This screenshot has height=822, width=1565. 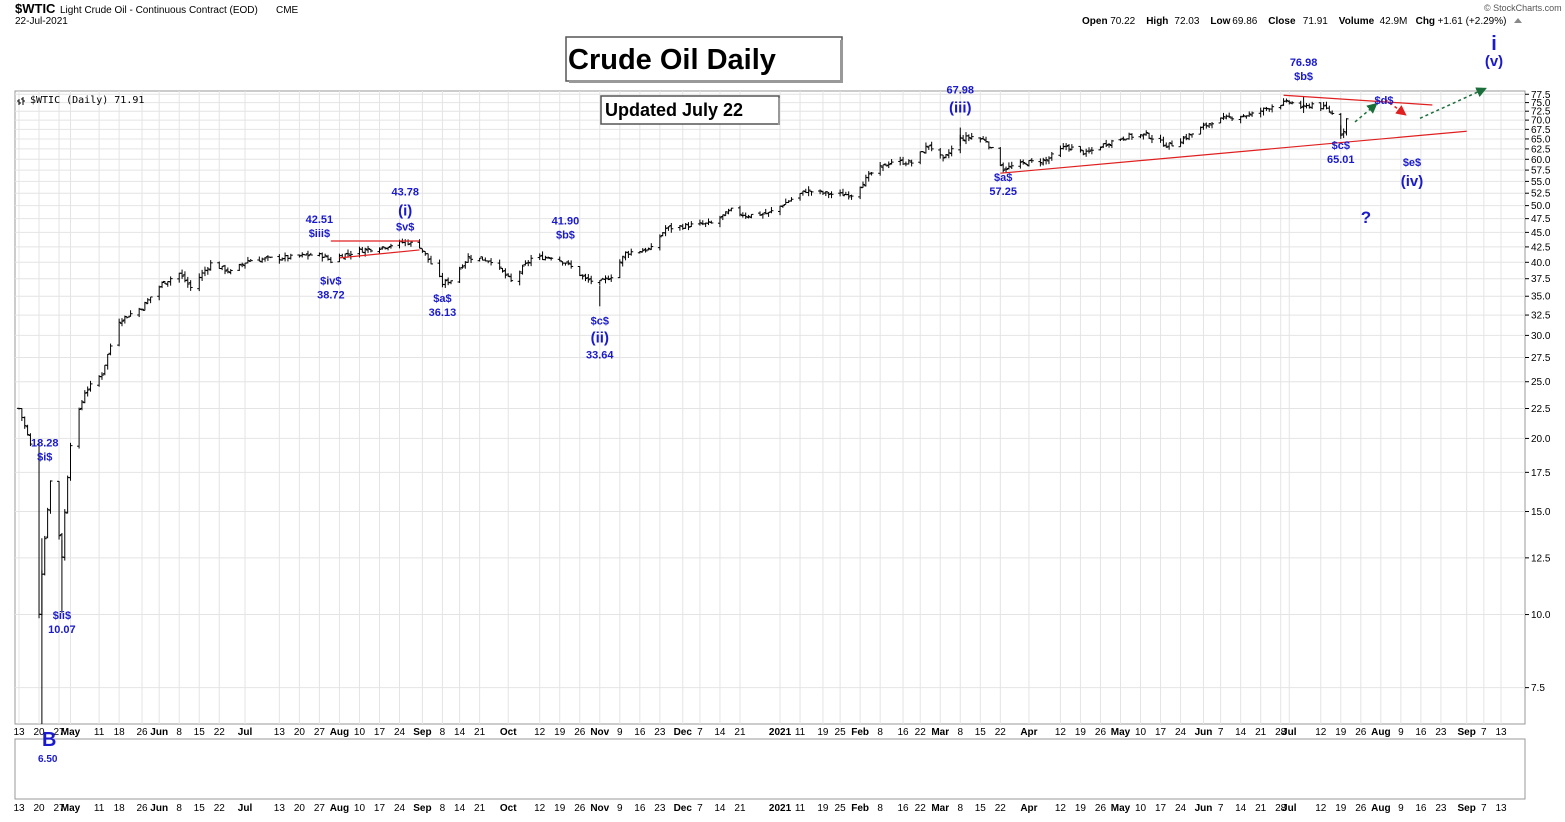 What do you see at coordinates (1541, 233) in the screenshot?
I see `y-tick-label: 45.0` at bounding box center [1541, 233].